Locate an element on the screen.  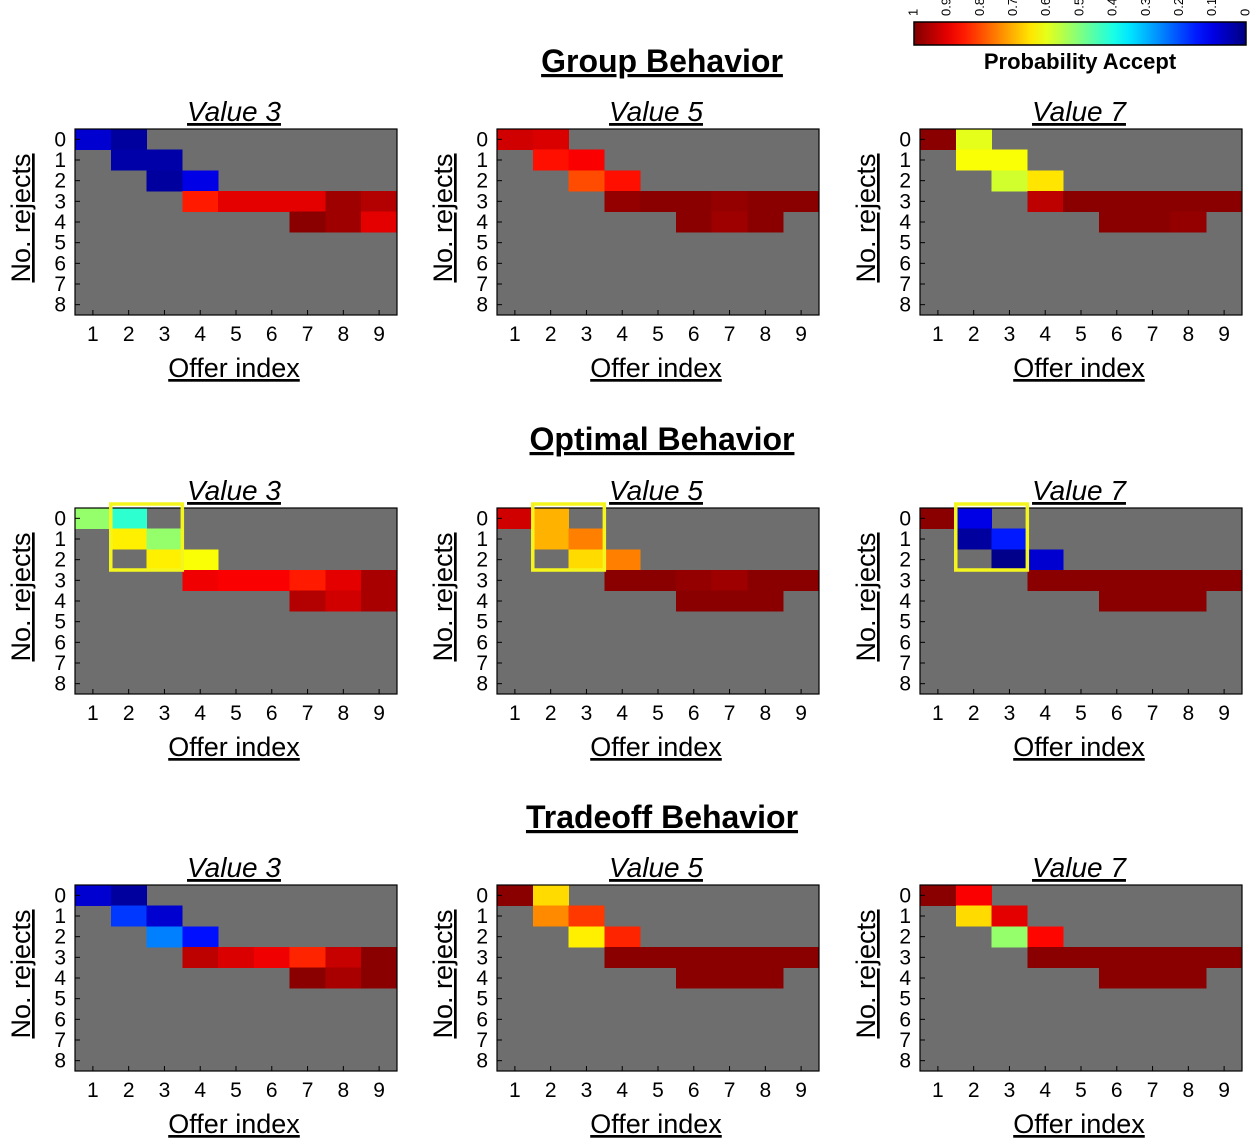
colorbar-tick-label: 0.7 is located at coordinates (1012, 8).